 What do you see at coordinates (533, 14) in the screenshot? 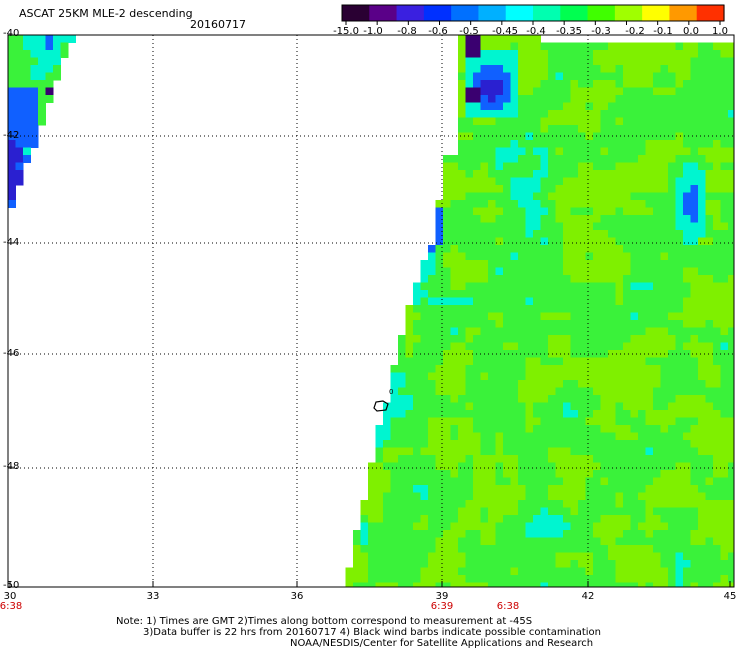
I see `colorbar` at bounding box center [533, 14].